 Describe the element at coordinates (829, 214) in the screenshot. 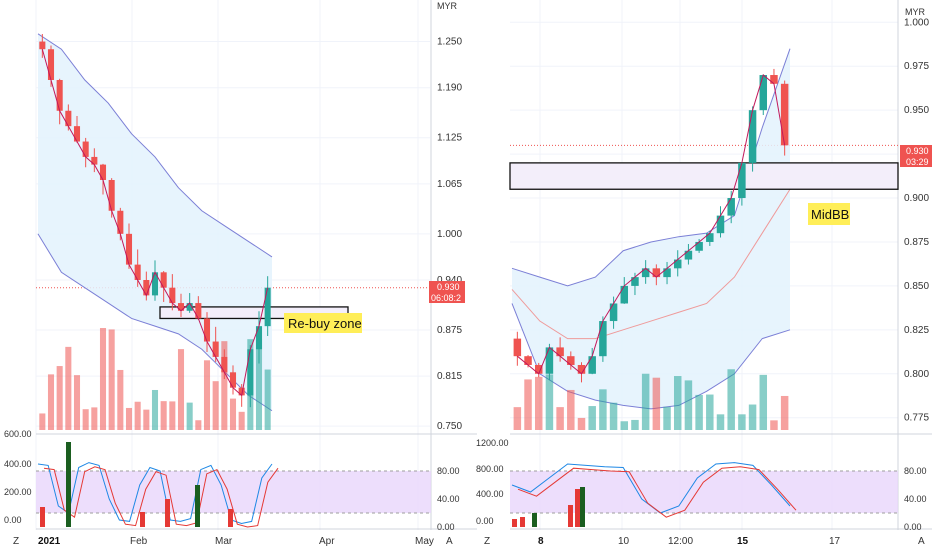

I see `midbb-annotation-bg` at that location.